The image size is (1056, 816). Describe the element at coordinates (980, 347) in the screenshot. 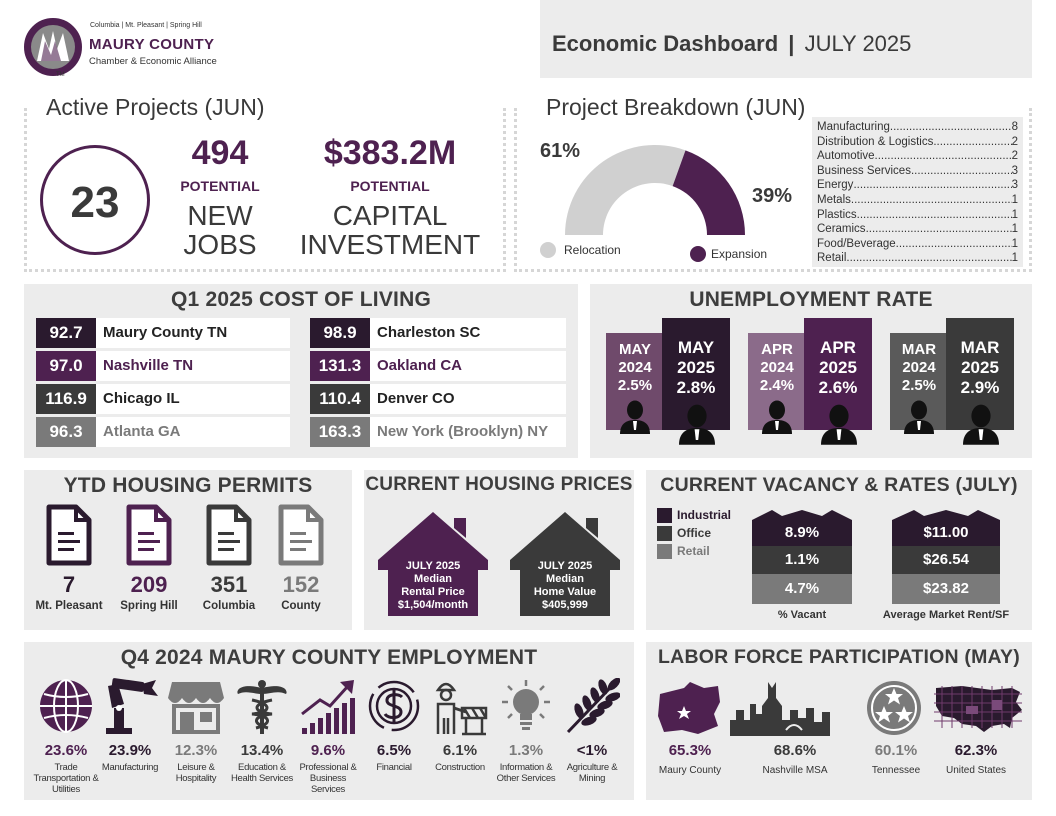

I see `new-month: MAR` at that location.